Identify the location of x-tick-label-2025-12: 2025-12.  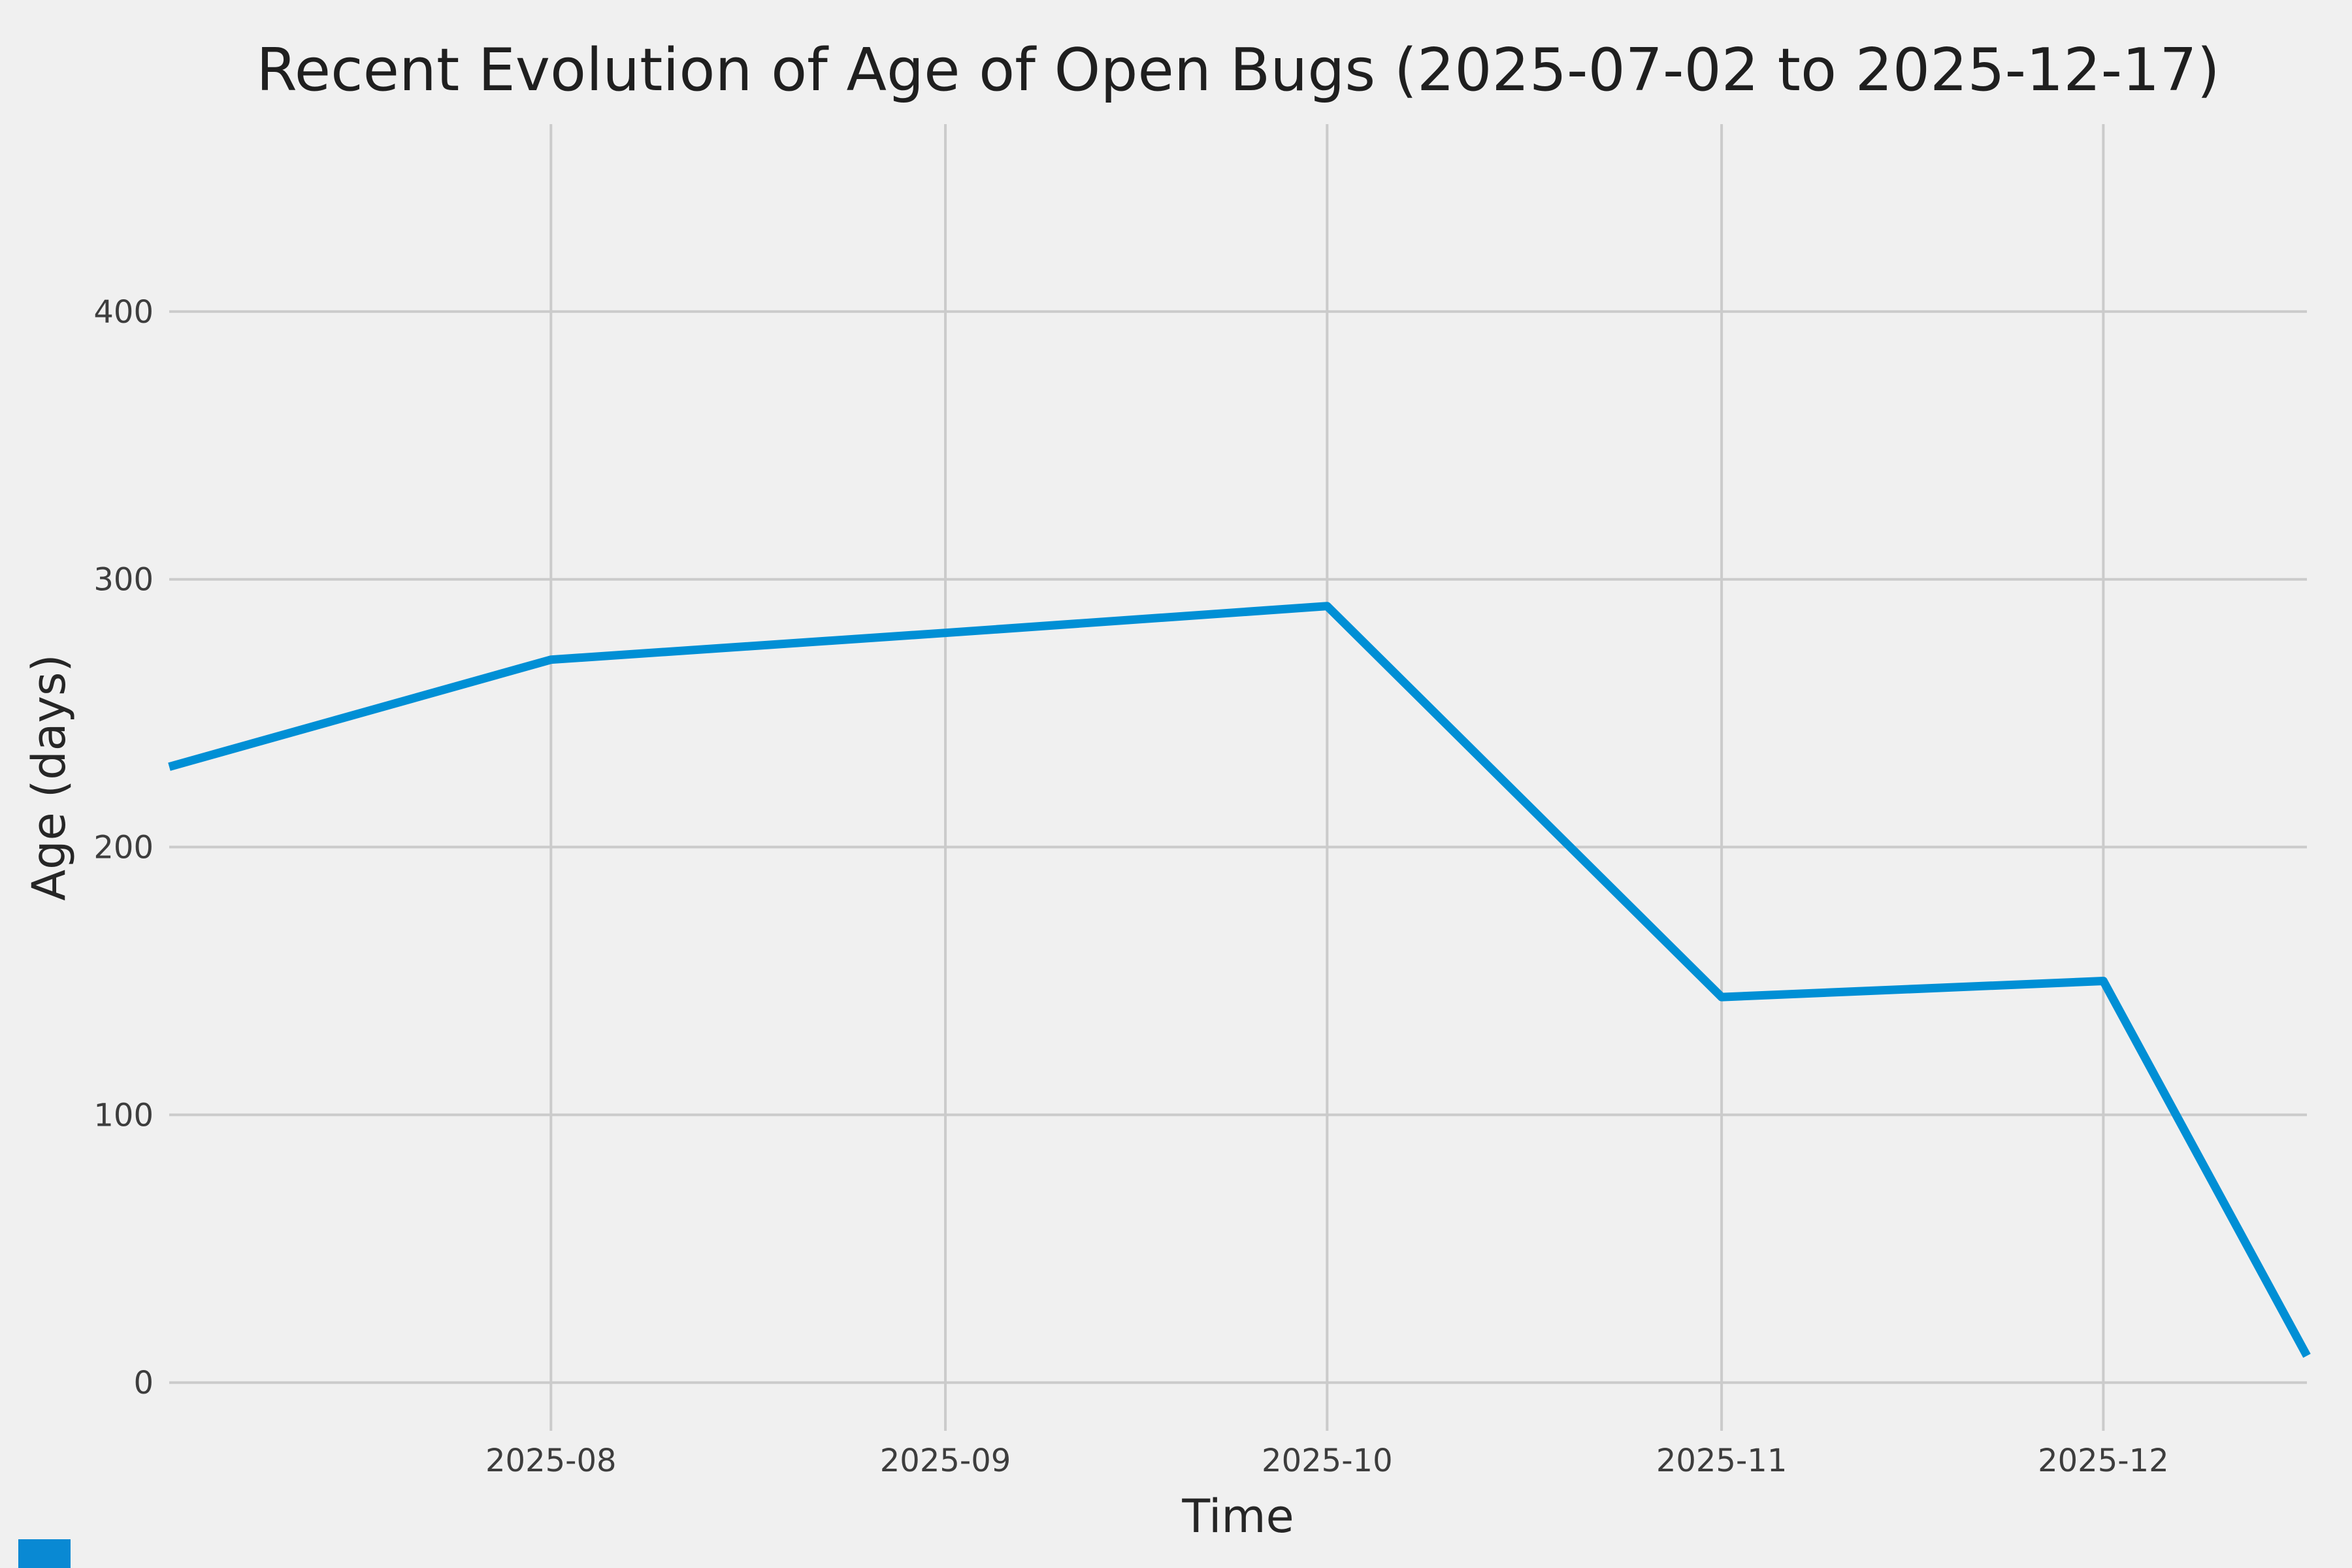
(2103, 1461).